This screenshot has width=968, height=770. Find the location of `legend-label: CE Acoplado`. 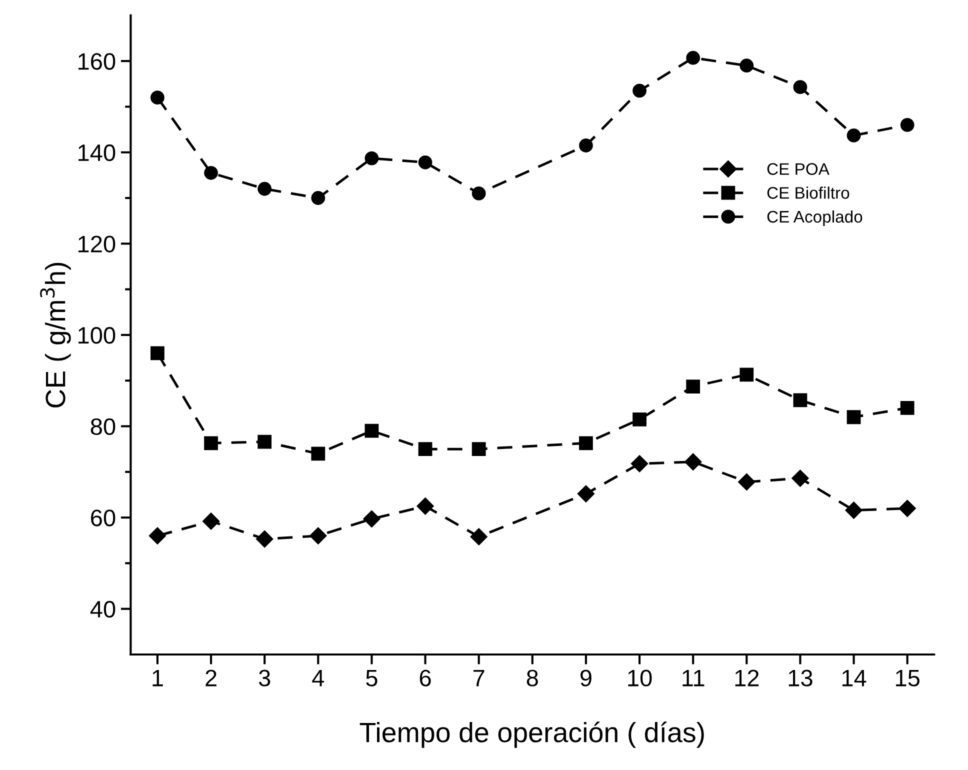

legend-label: CE Acoplado is located at coordinates (814, 218).